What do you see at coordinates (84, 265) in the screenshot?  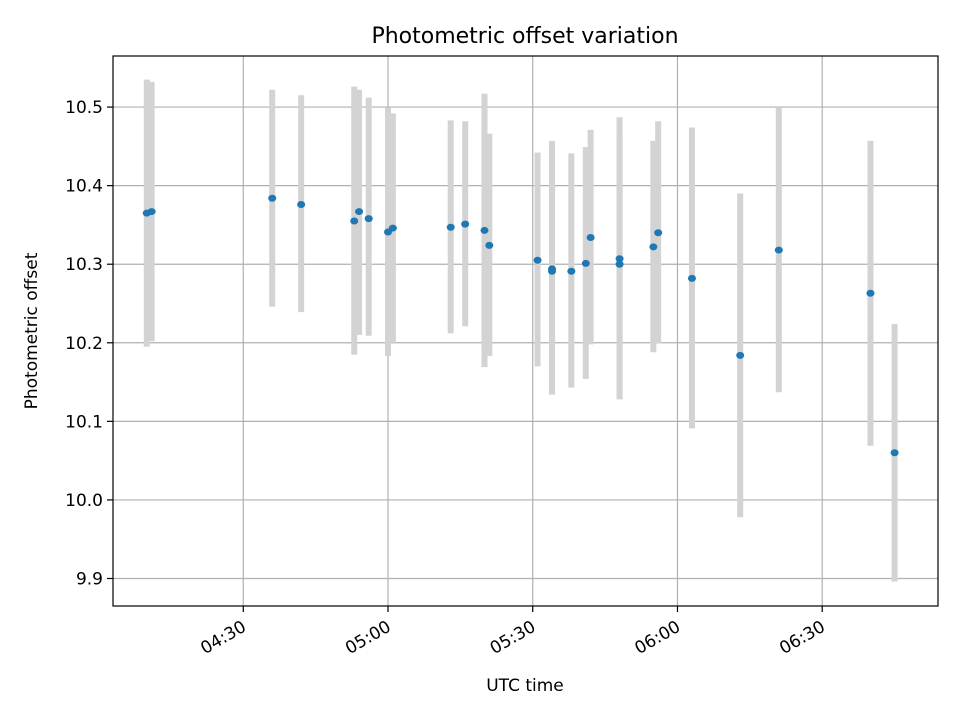 I see `y-tick-label: 10.3` at bounding box center [84, 265].